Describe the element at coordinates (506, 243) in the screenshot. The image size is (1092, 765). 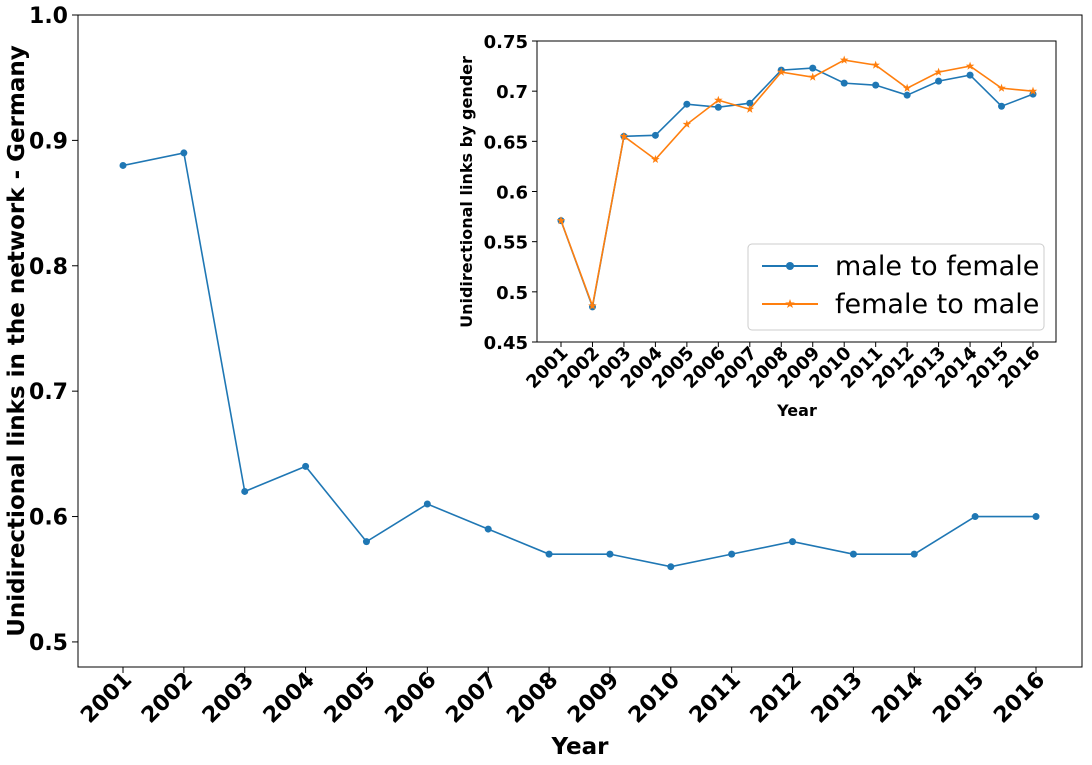
I see `inset-y-tick-label: 0.55` at that location.